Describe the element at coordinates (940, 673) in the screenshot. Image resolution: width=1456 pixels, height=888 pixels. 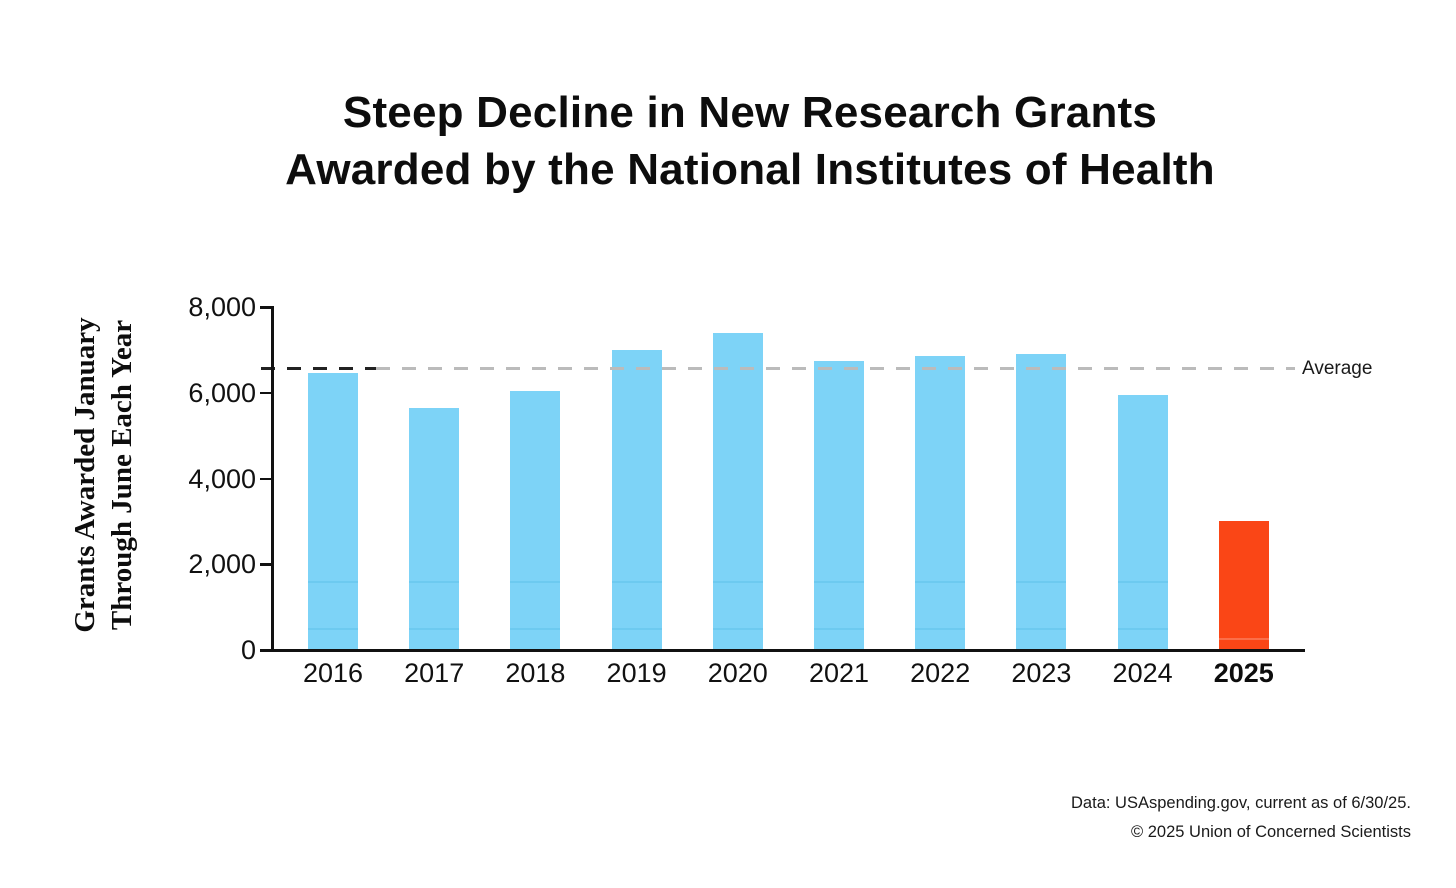
I see `x-tick-label-2022: 2022` at that location.